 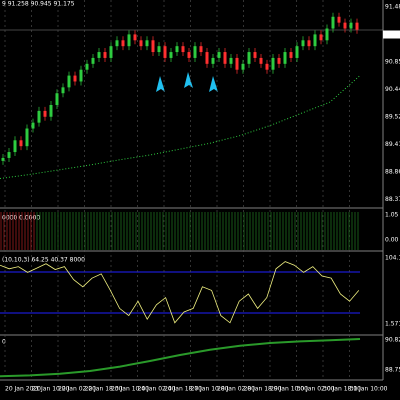 What do you see at coordinates (77, 389) in the screenshot?
I see `time-label: 22 Jan 02:00` at bounding box center [77, 389].